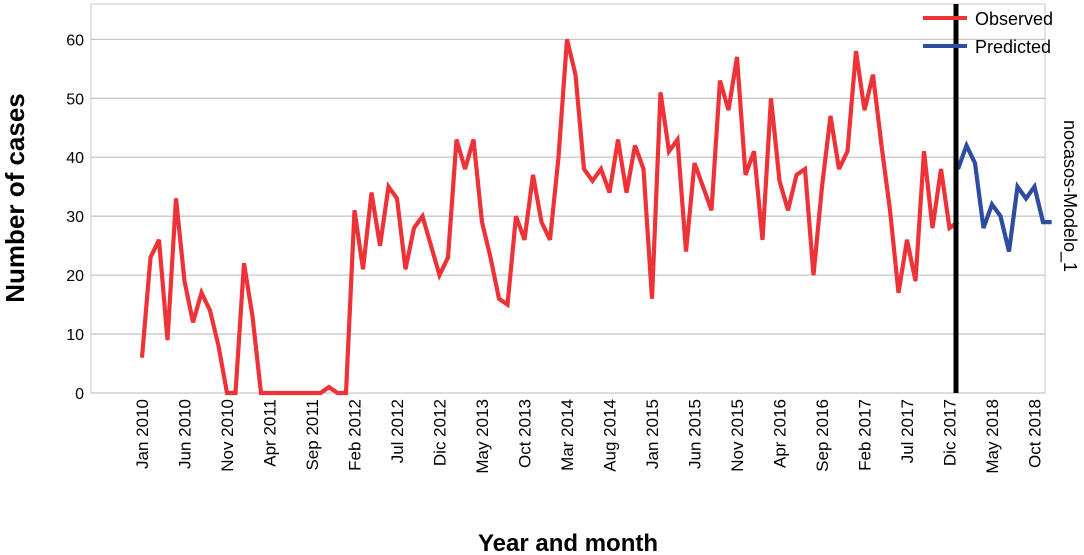  I want to click on x-tick-label-oct-2018: Oct 2018, so click(1035, 433).